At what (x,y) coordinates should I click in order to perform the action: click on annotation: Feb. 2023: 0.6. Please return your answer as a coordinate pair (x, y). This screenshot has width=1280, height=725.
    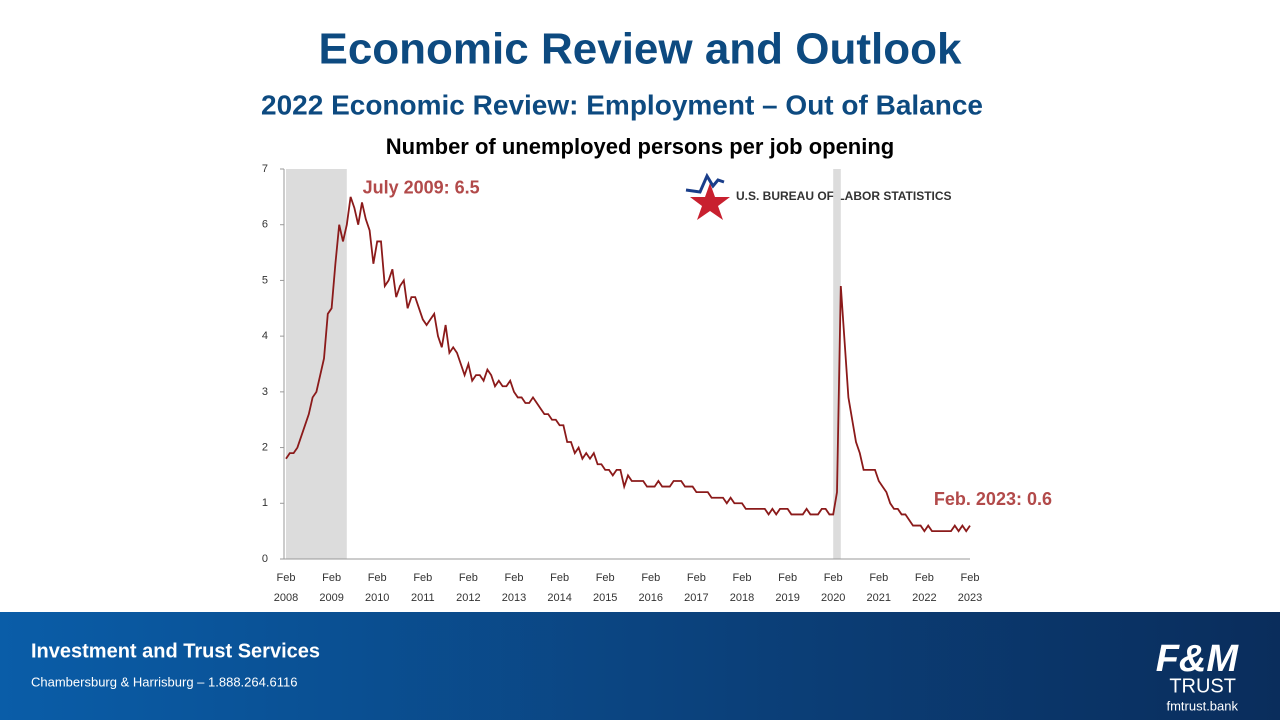
    Looking at the image, I should click on (993, 499).